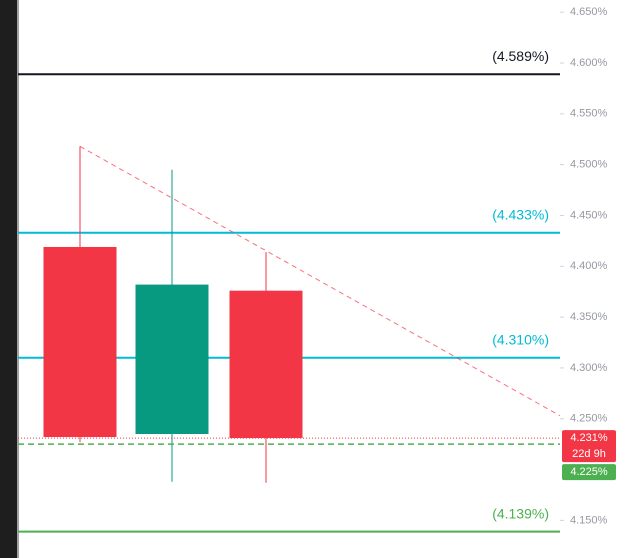  I want to click on y-tick-label: 4.650%, so click(589, 12).